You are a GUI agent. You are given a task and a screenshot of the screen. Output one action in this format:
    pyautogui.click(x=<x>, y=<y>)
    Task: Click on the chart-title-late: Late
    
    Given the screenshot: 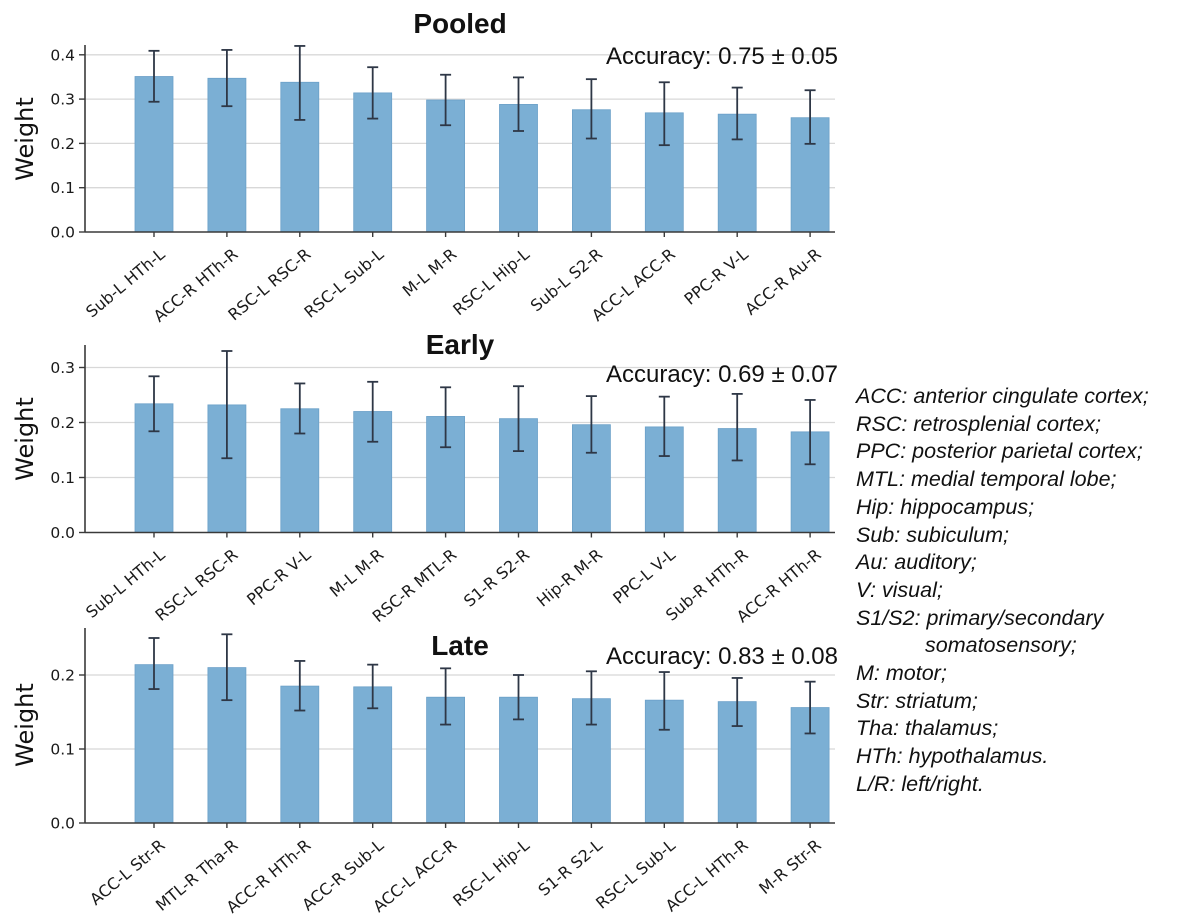 What is the action you would take?
    pyautogui.click(x=460, y=645)
    